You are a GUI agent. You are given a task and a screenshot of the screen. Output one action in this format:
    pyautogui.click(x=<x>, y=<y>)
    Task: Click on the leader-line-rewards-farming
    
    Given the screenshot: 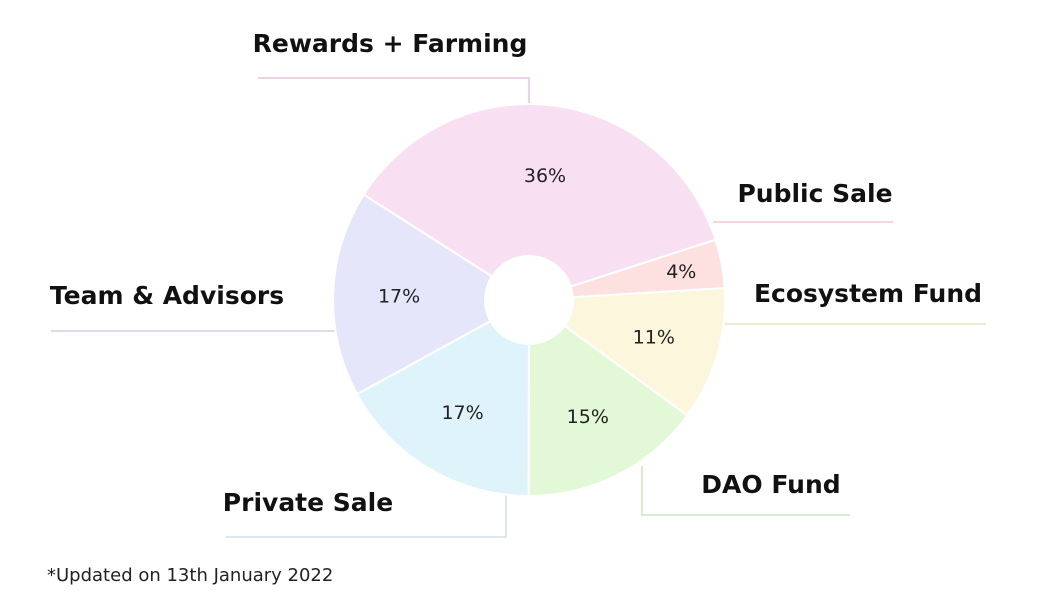 What is the action you would take?
    pyautogui.click(x=394, y=90)
    